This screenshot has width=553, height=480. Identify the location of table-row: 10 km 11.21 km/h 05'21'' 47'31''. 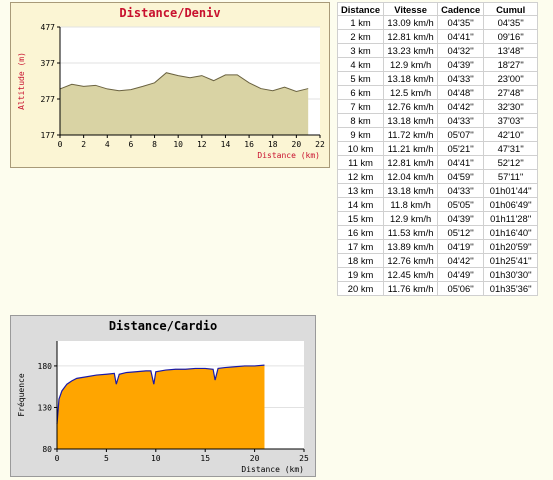
(437, 148).